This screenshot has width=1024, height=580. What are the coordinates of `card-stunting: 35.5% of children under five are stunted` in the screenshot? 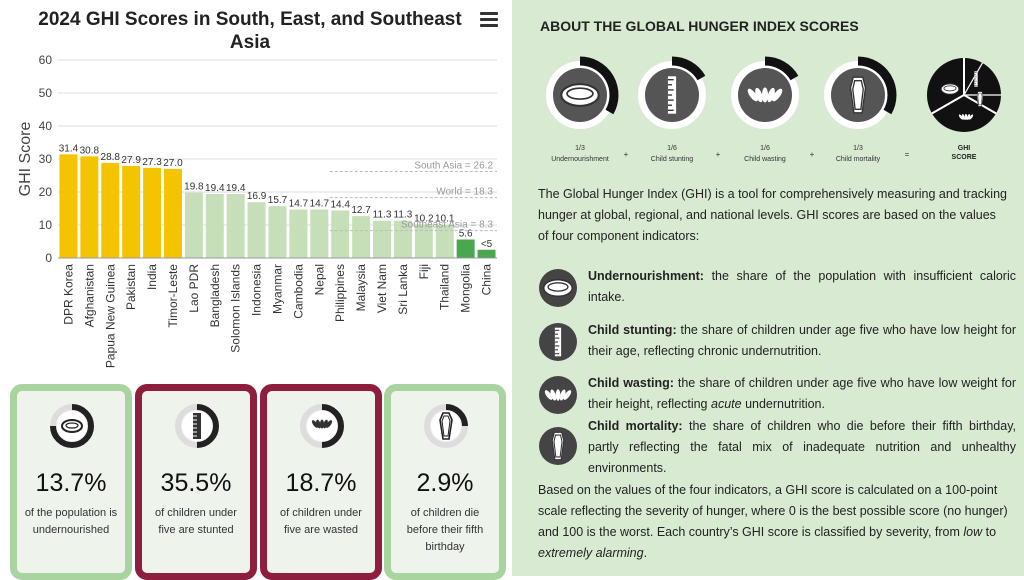 It's located at (196, 482).